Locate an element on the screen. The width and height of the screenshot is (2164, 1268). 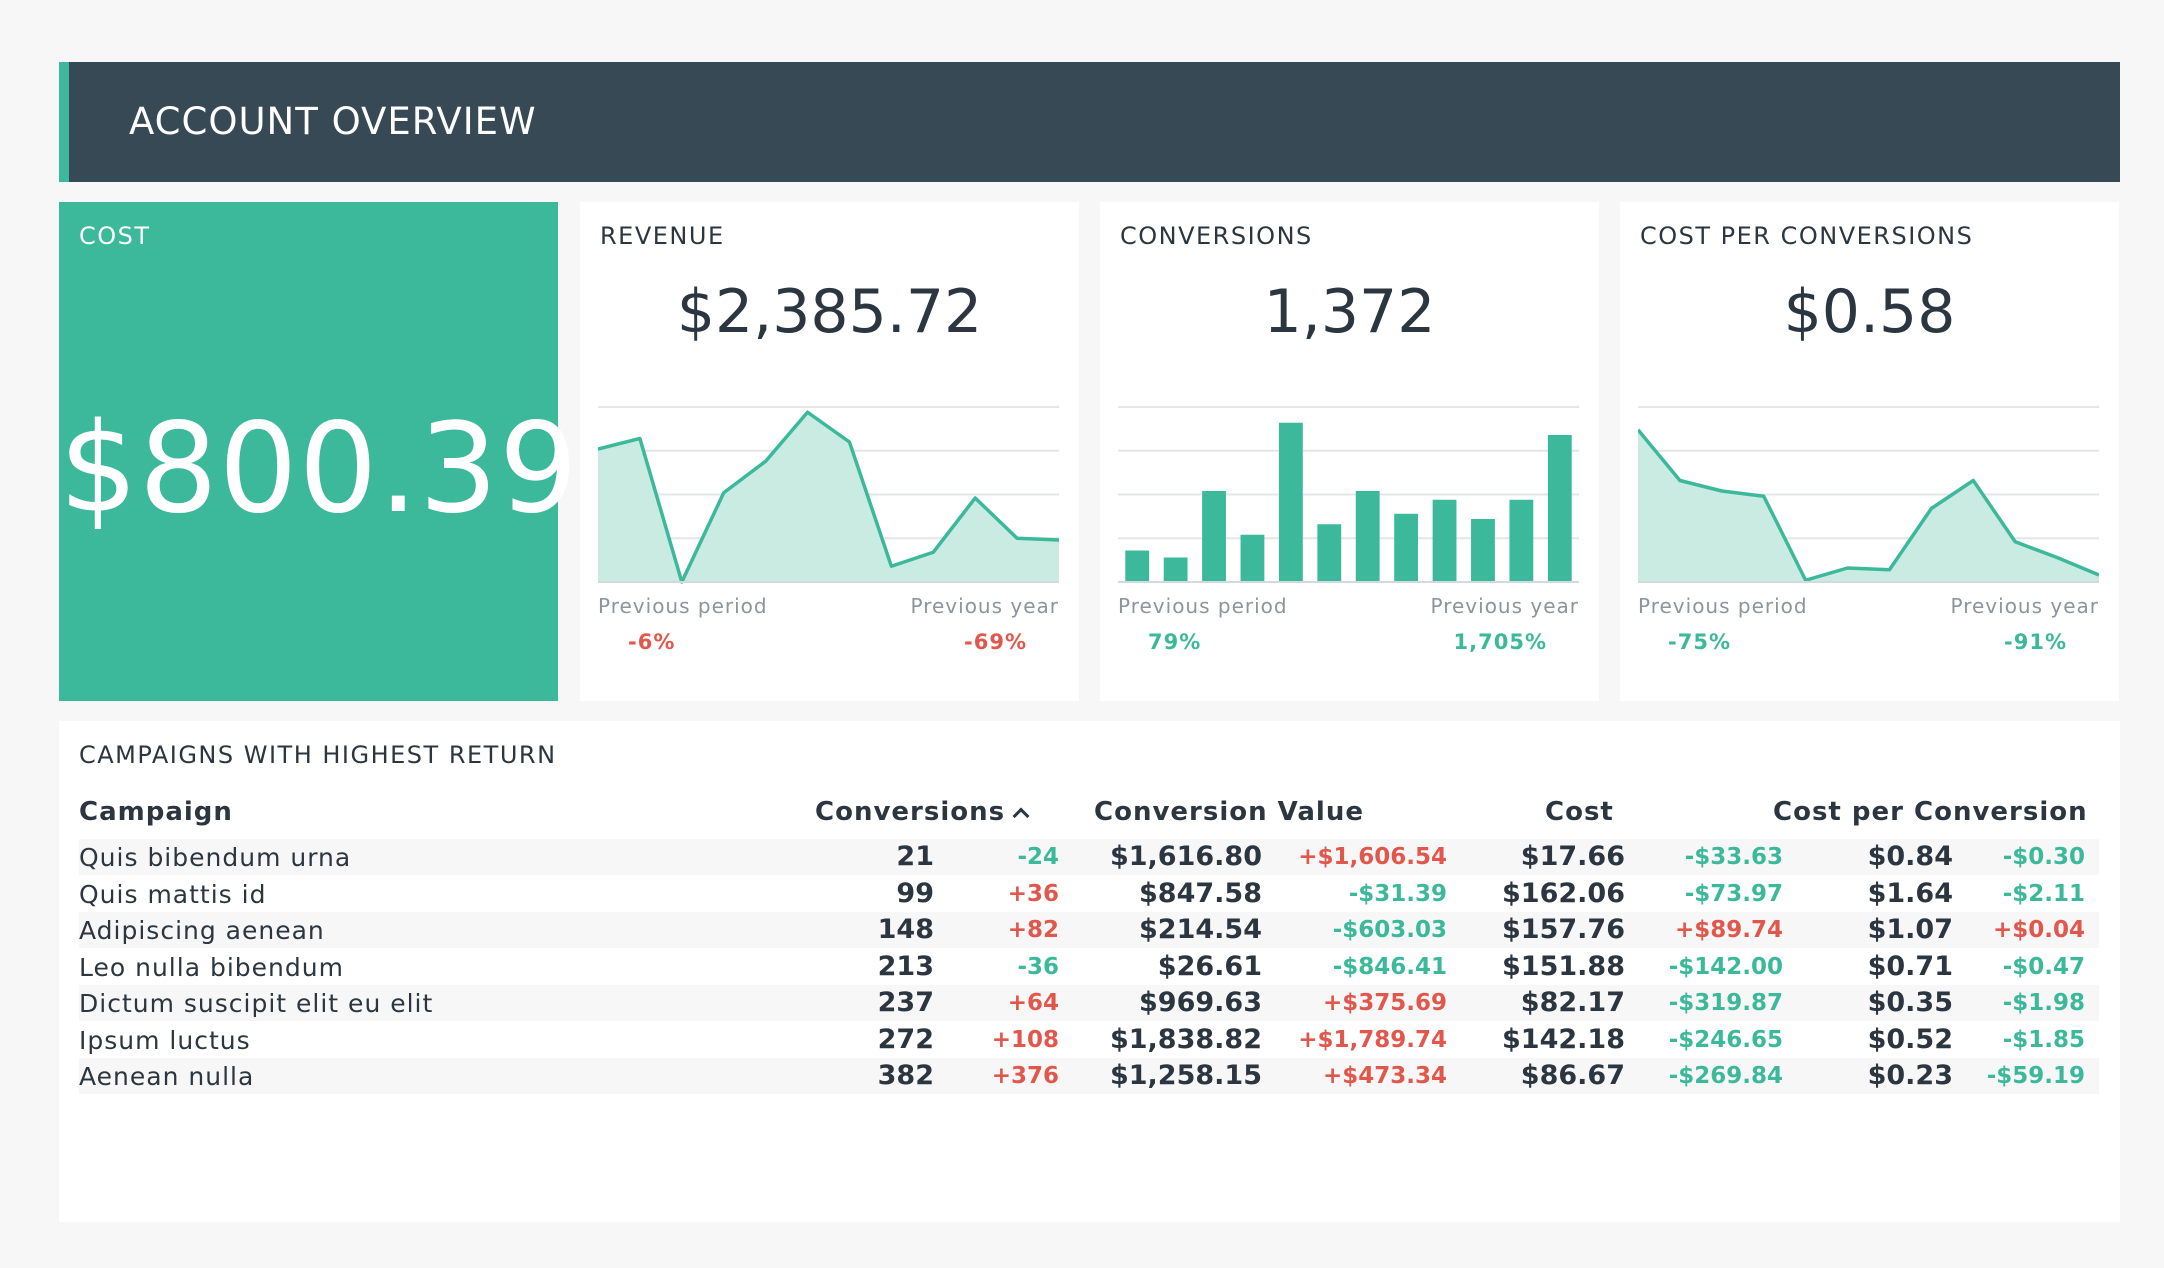
campaign-name: Quis bibendum urna is located at coordinates (215, 857).